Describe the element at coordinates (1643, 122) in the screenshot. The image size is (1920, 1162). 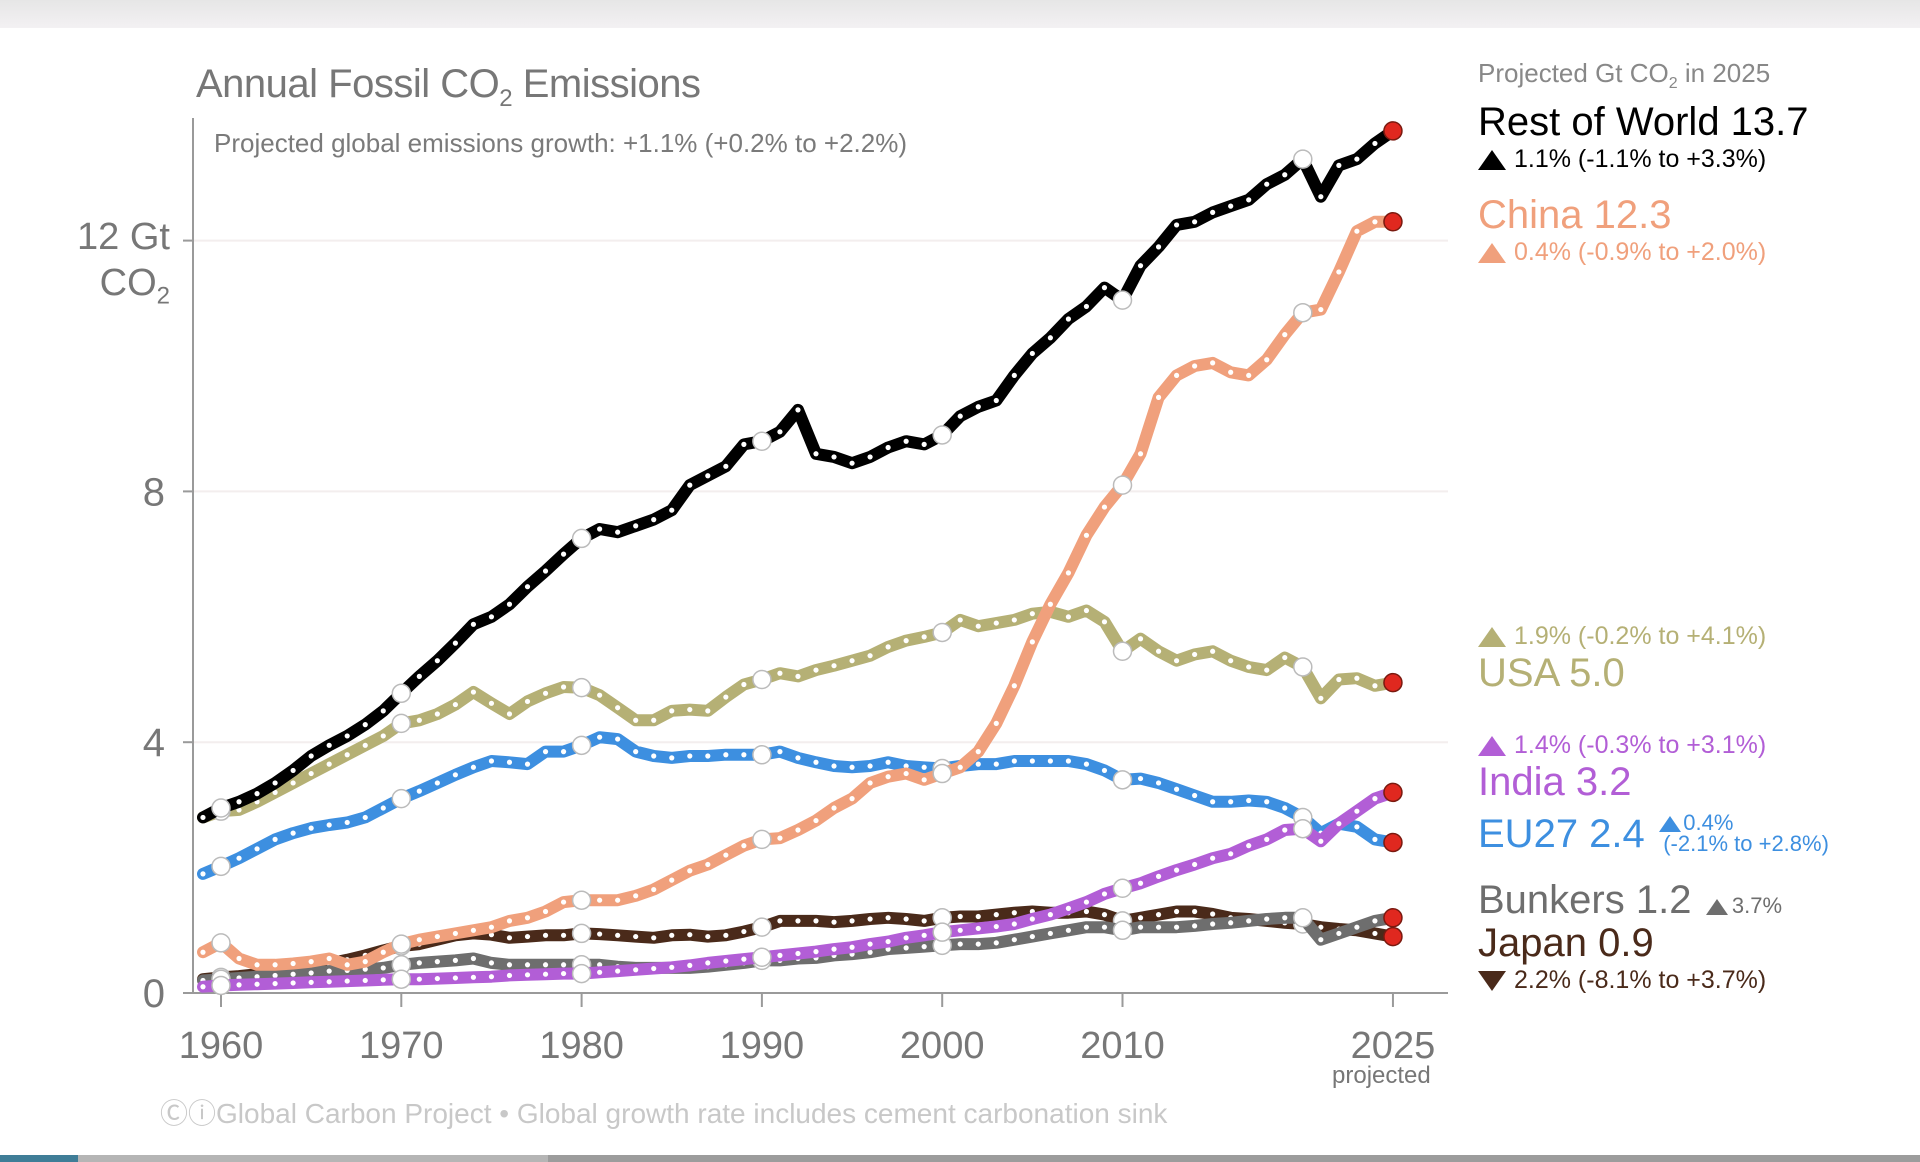
I see `legend-name: Rest of World 13.7` at that location.